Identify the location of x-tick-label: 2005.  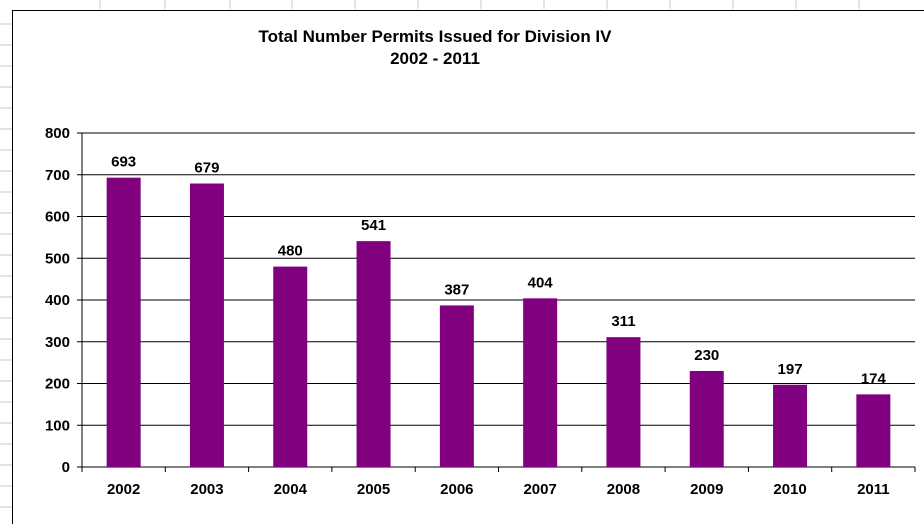
(373, 489).